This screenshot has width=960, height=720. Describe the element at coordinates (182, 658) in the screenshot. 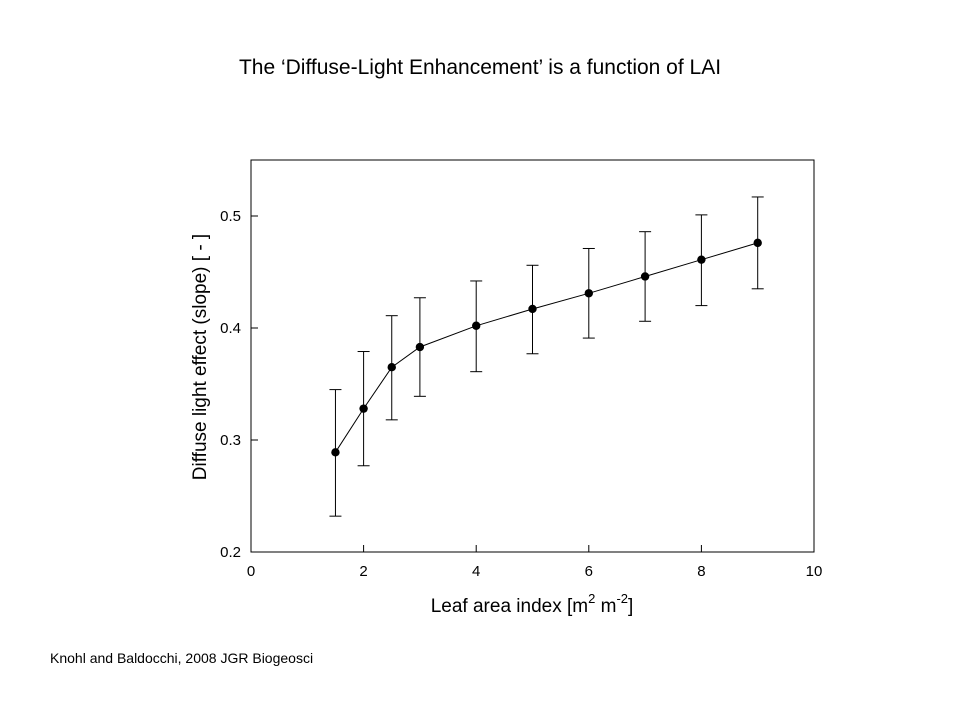

I see `citation: Knohl and Baldocchi, 2008 JGR Biogeosci` at that location.